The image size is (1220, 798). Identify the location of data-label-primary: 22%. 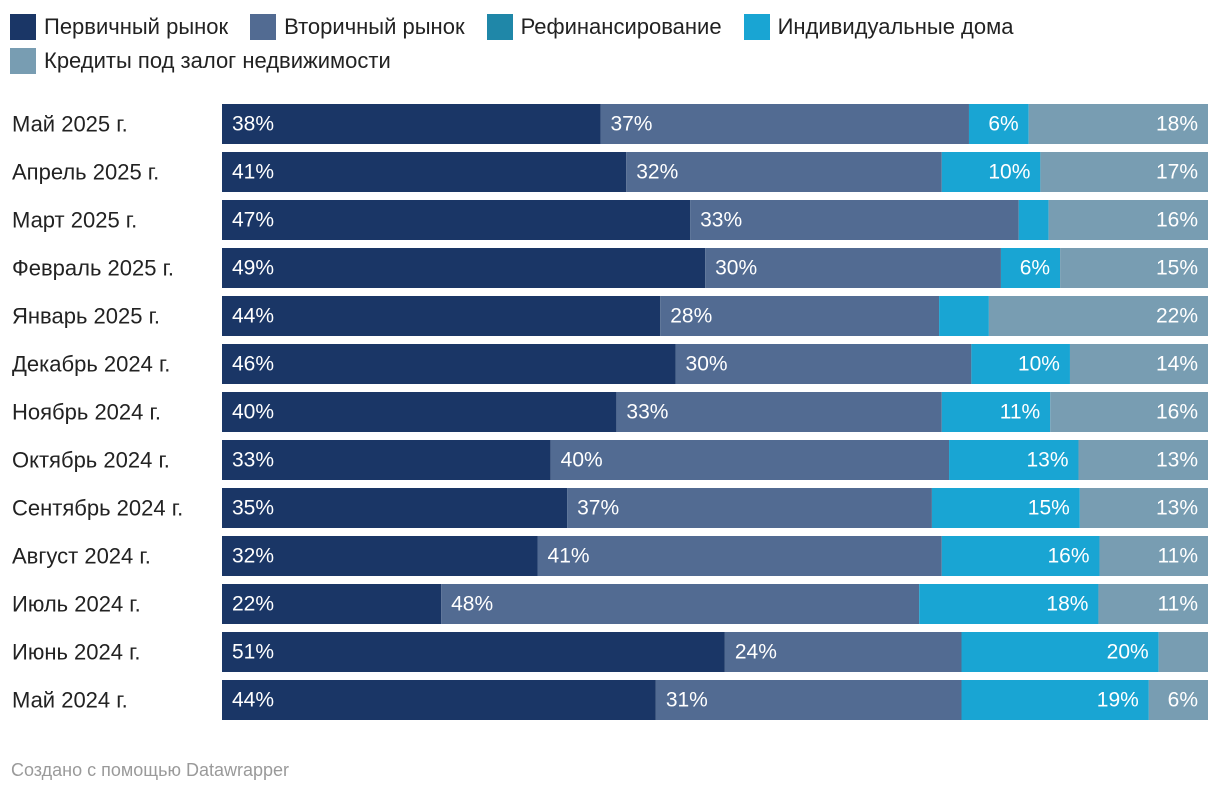
(253, 604).